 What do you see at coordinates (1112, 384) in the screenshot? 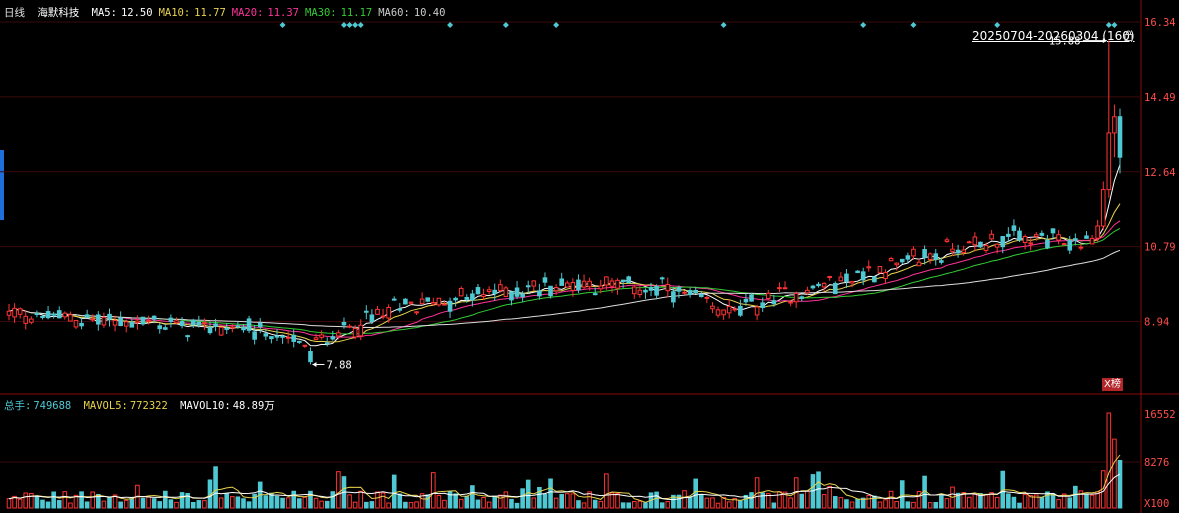
I see `rank-badge: X榜` at bounding box center [1112, 384].